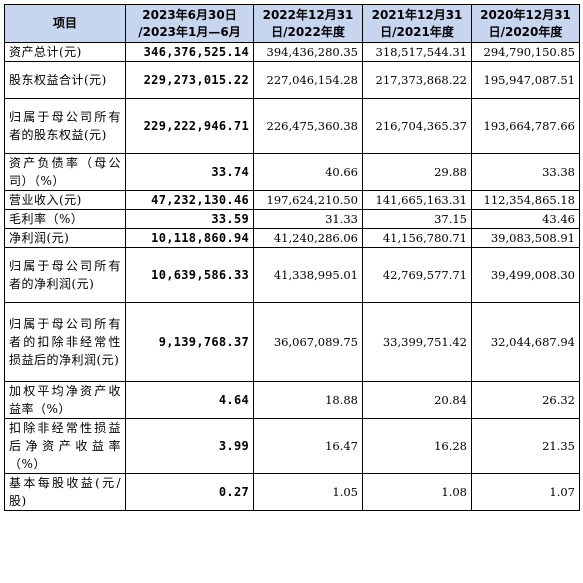 The width and height of the screenshot is (583, 583). What do you see at coordinates (525, 238) in the screenshot?
I see `value-2020: 39,083,508.91` at bounding box center [525, 238].